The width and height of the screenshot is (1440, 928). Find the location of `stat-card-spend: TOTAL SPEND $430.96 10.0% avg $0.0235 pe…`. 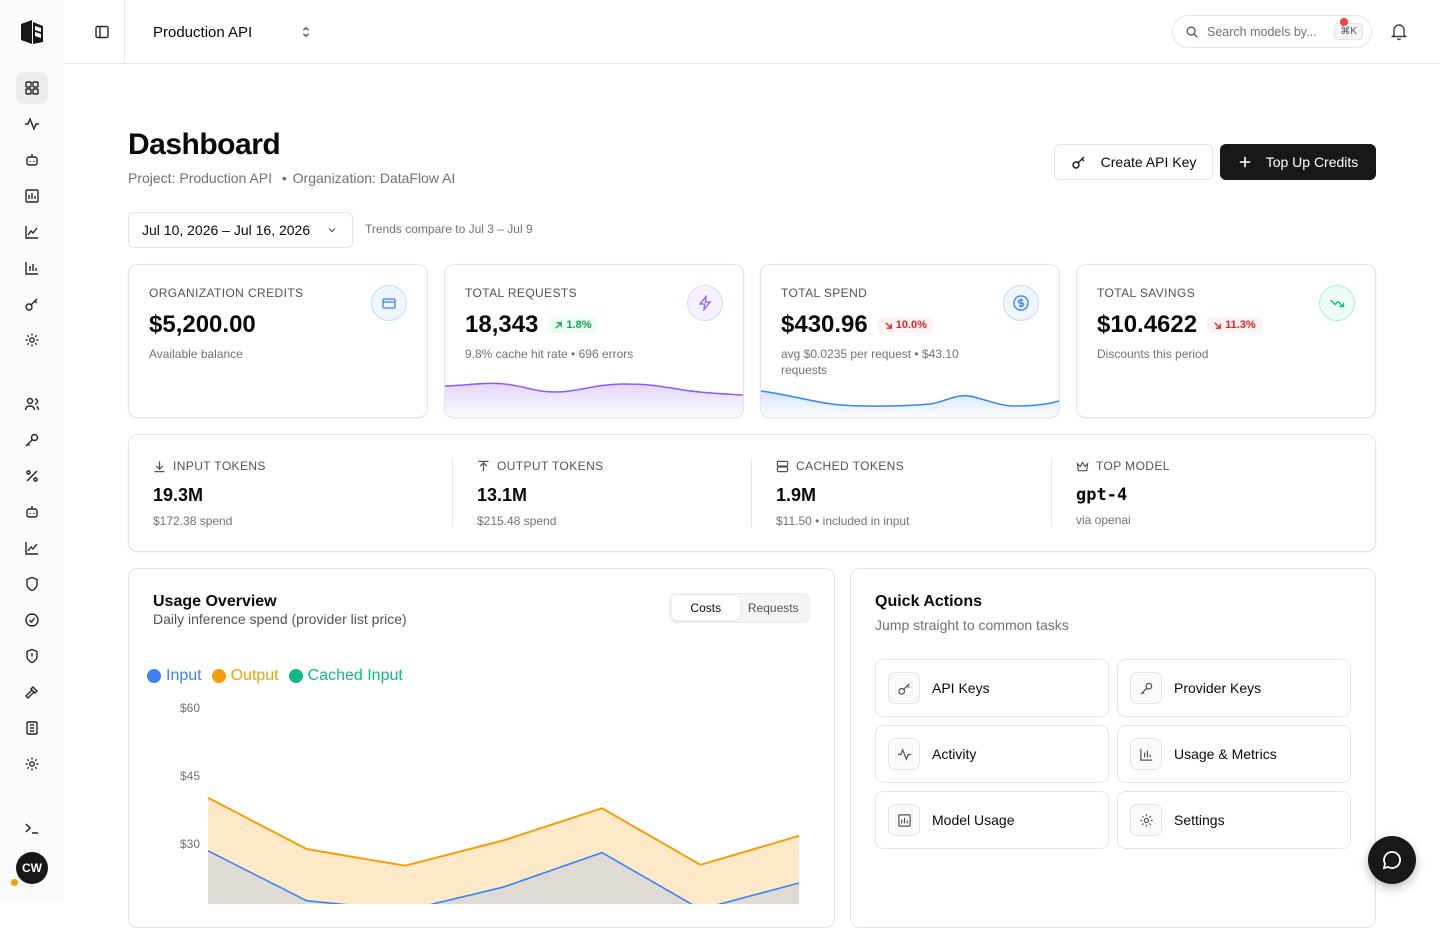

stat-card-spend: TOTAL SPEND $430.96 10.0% avg $0.0235 pe… is located at coordinates (910, 341).